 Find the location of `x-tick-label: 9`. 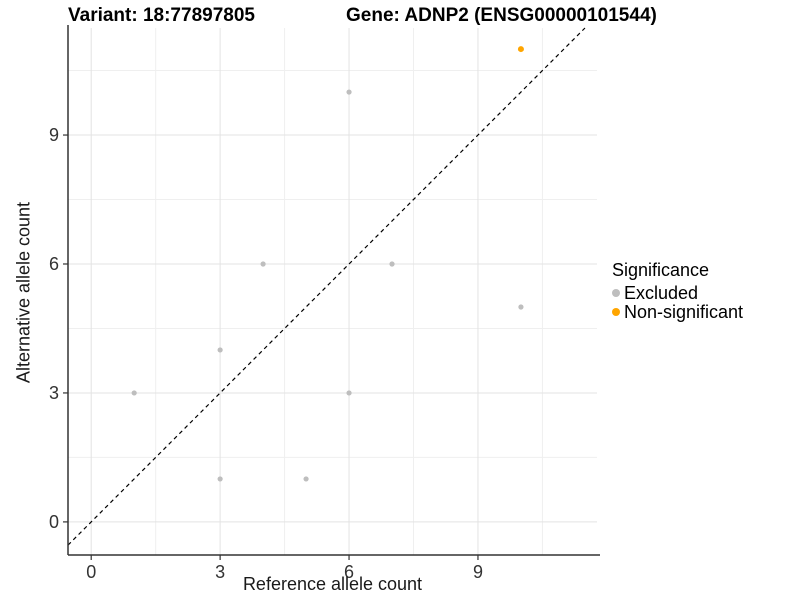

x-tick-label: 9 is located at coordinates (478, 572).